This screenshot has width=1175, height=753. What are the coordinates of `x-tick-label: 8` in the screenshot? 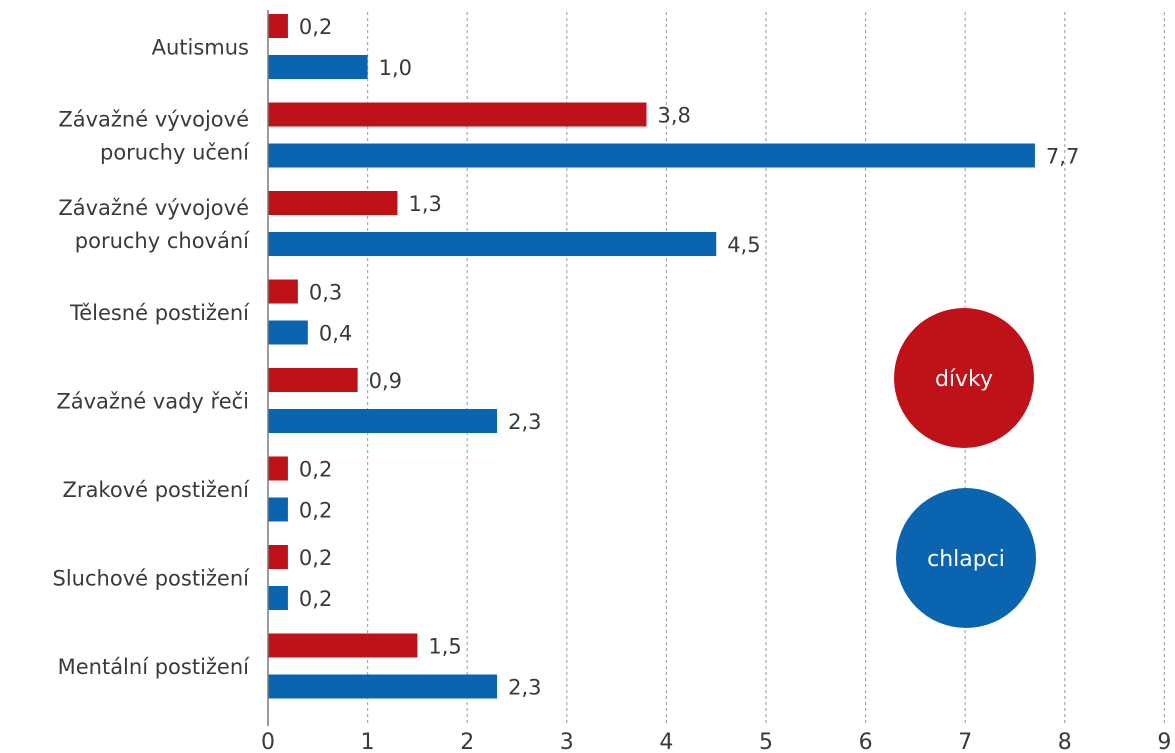 It's located at (1065, 741).